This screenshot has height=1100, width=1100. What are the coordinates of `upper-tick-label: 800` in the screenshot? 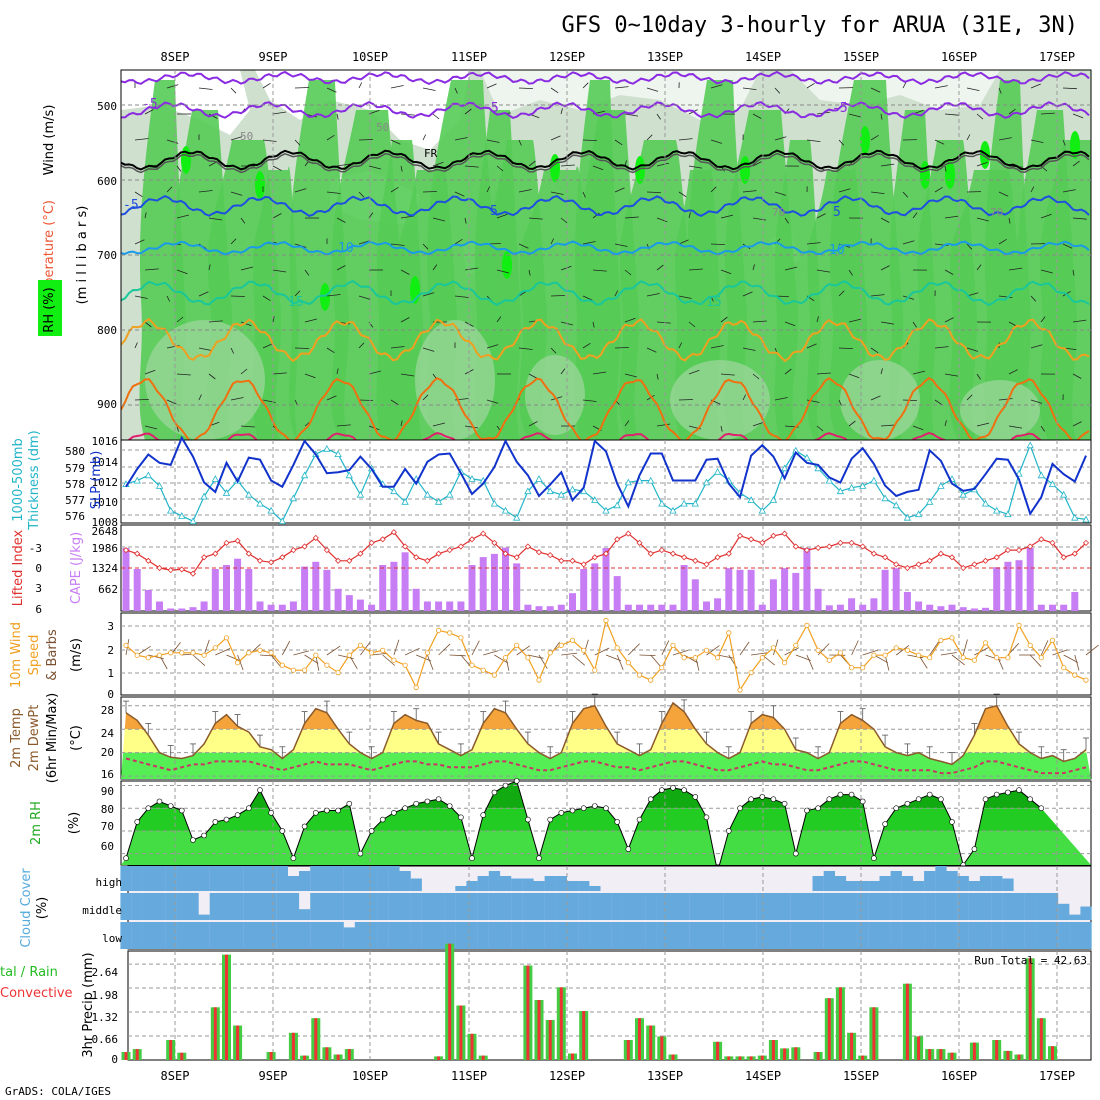 It's located at (107, 330).